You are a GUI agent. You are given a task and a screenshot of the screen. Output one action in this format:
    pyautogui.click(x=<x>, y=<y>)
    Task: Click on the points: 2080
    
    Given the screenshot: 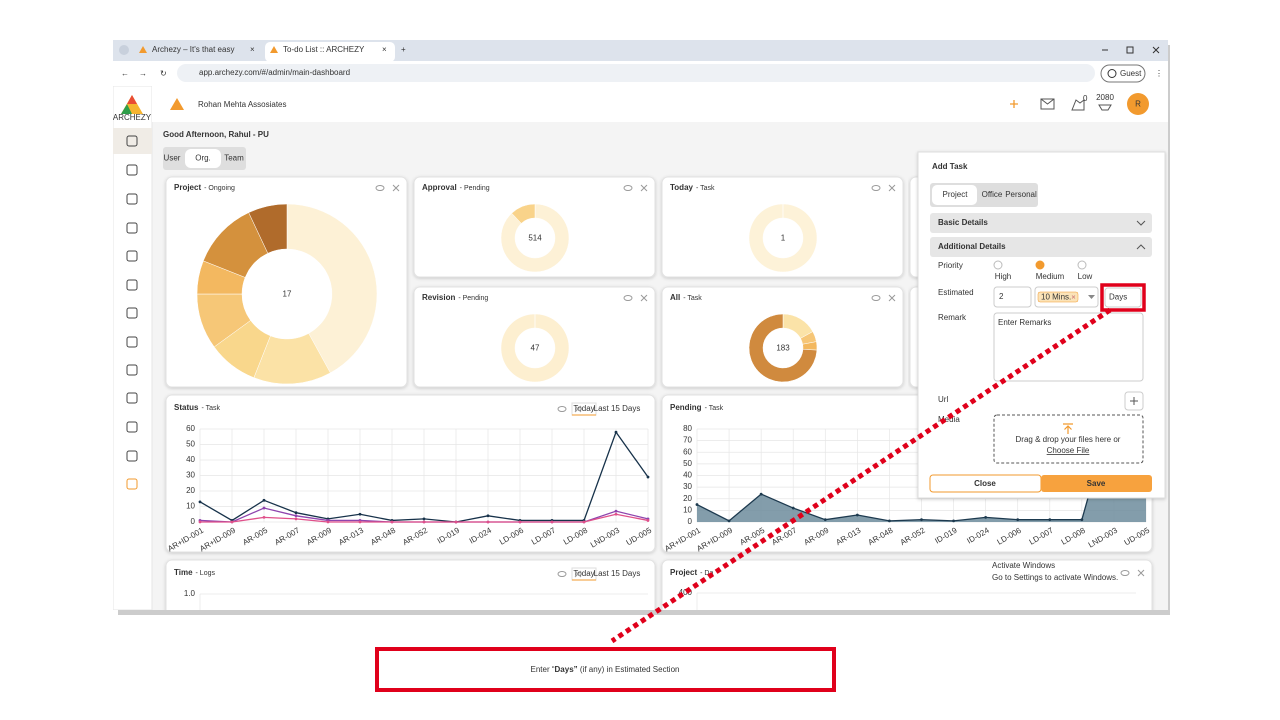 What is the action you would take?
    pyautogui.click(x=1105, y=97)
    